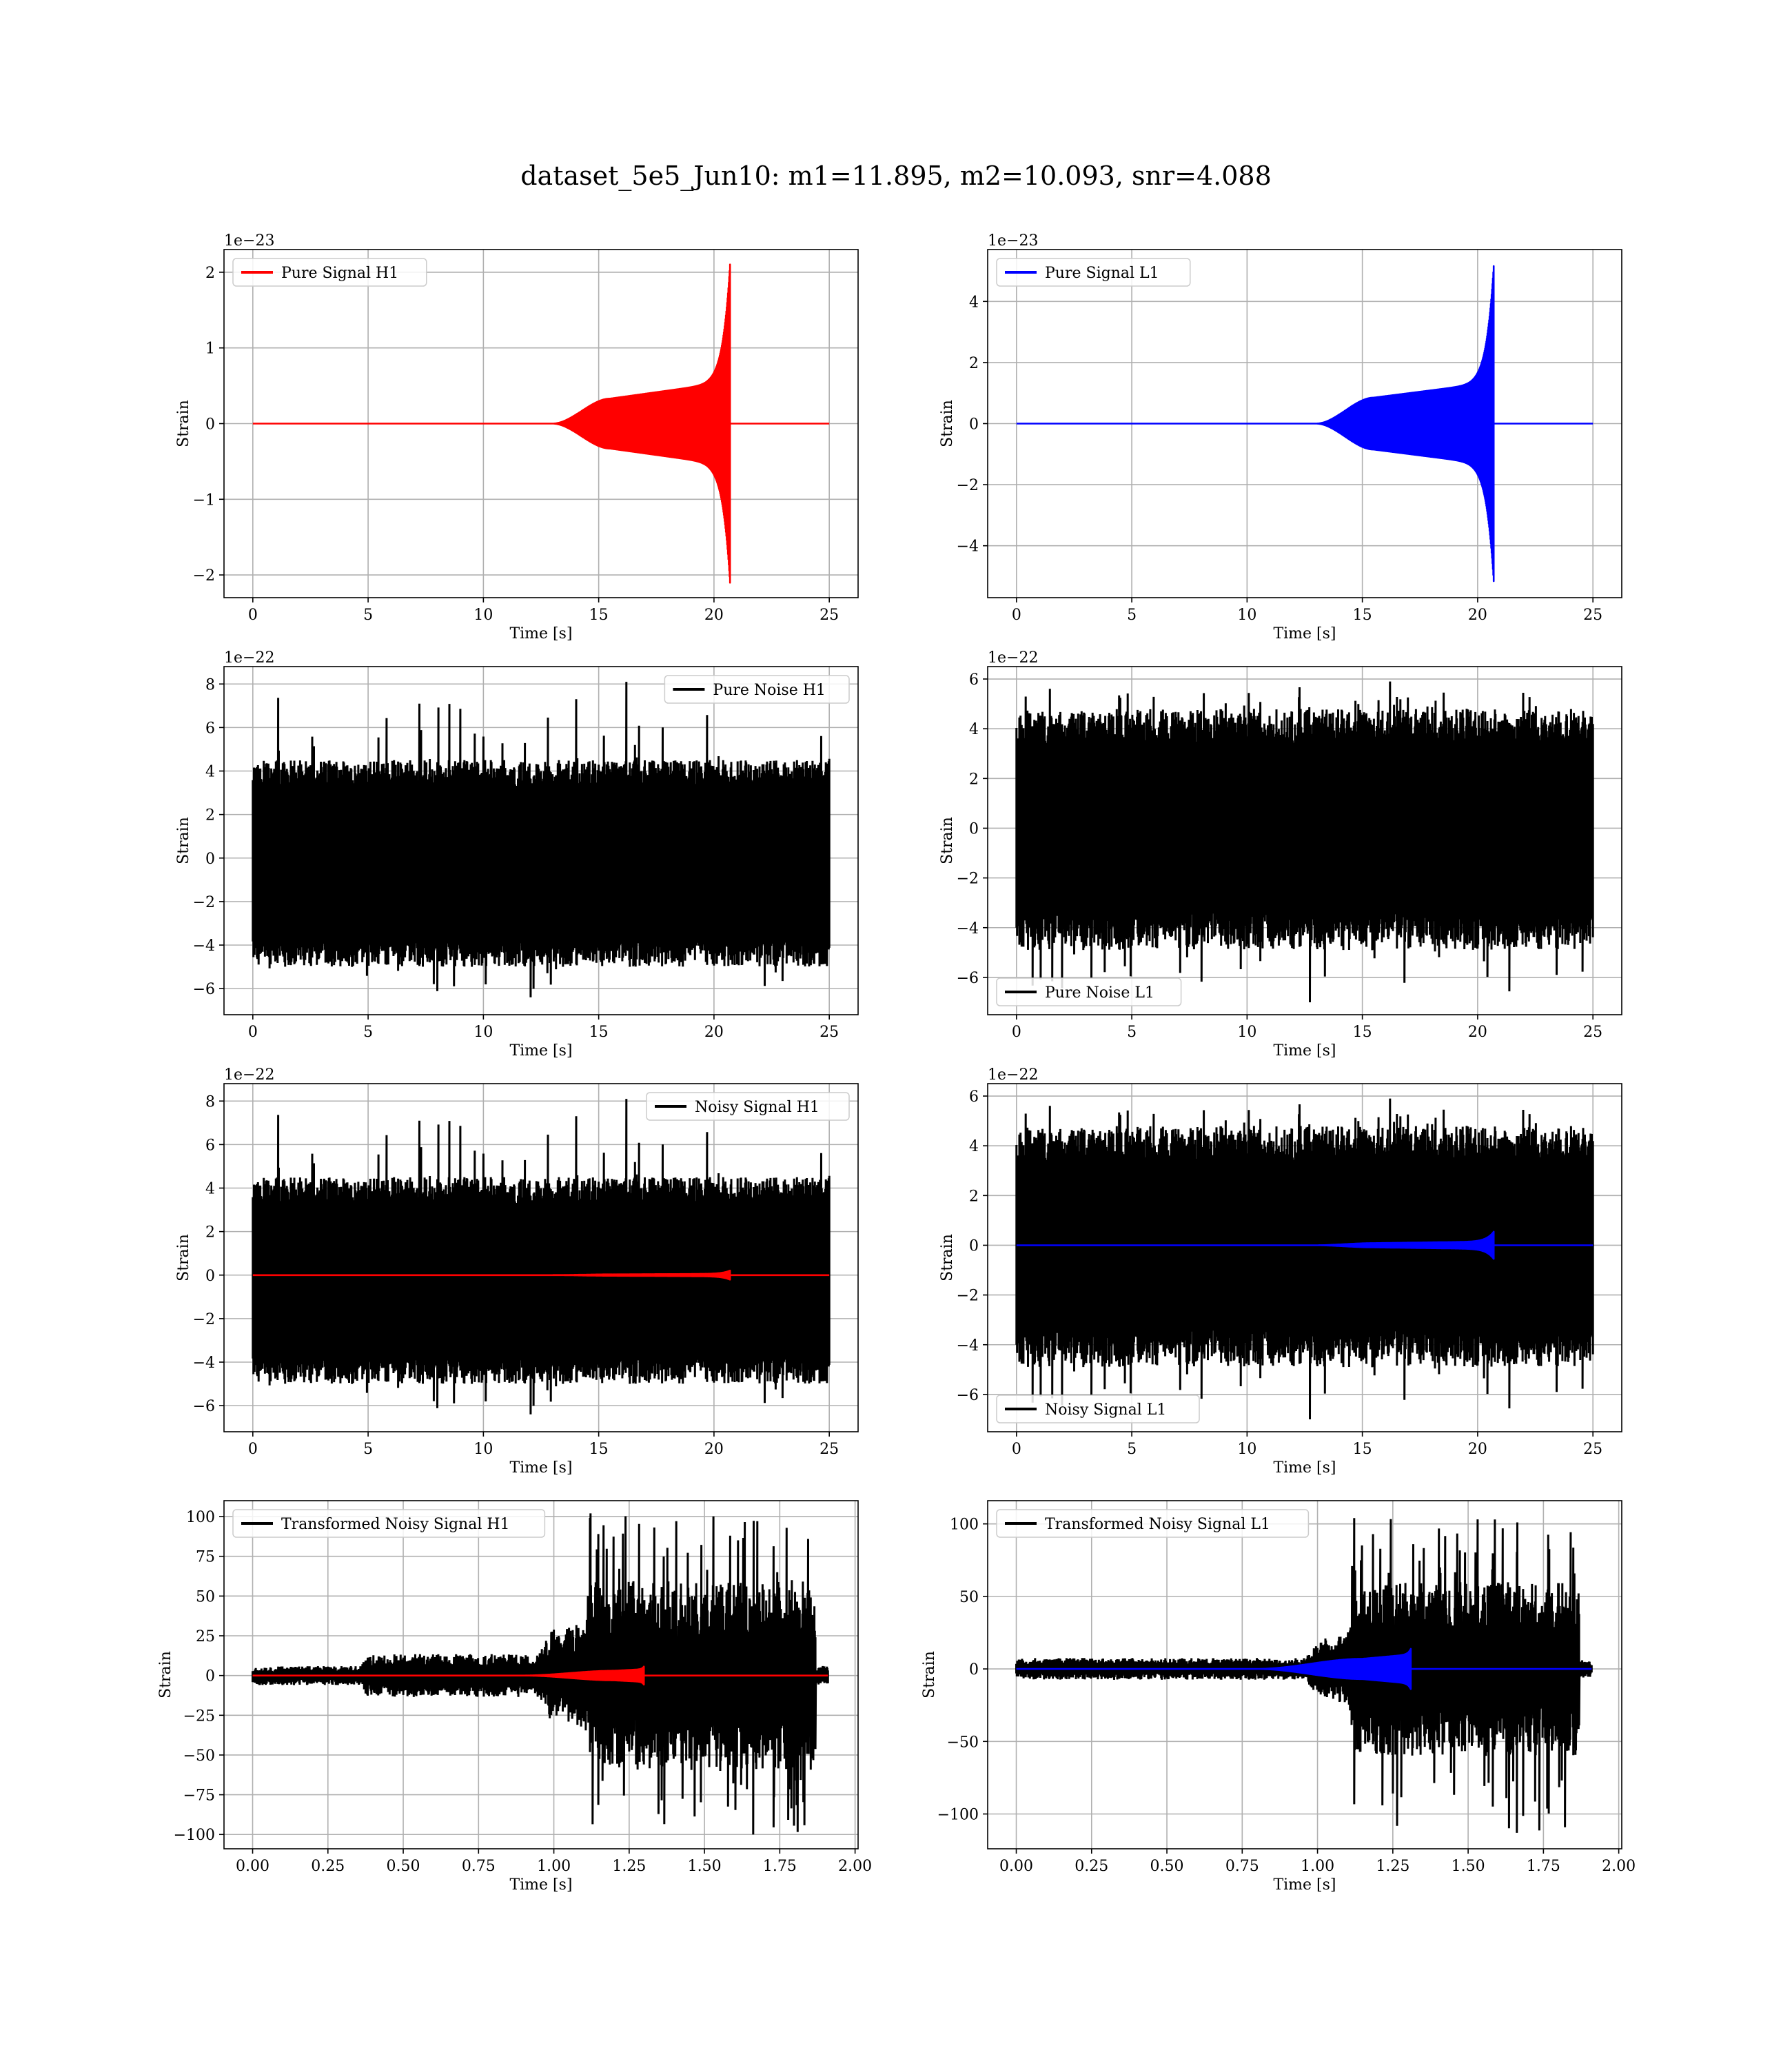  What do you see at coordinates (395, 1524) in the screenshot?
I see `legend-label: Transformed Noisy Signal H1` at bounding box center [395, 1524].